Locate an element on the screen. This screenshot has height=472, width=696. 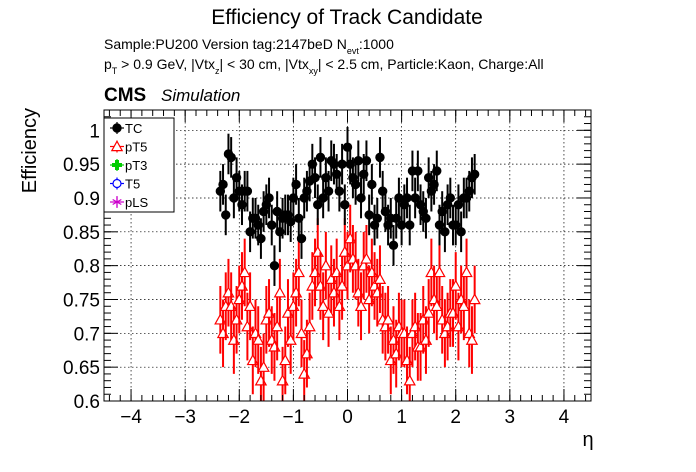
legend: TC pT5 pT3 T5 pLS is located at coordinates (139, 165).